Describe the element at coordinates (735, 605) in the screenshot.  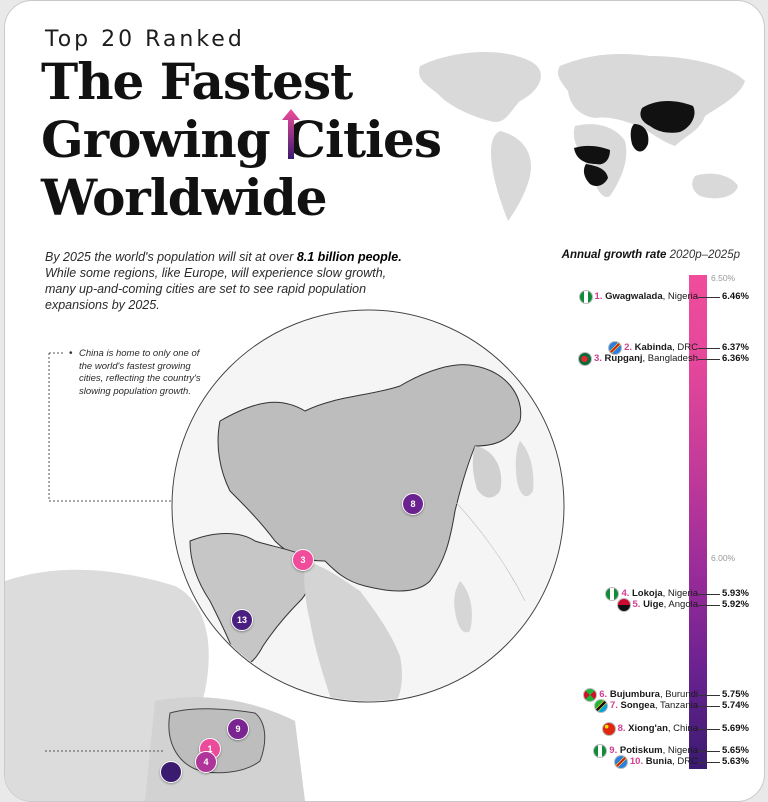
I see `growth-value: 5.92%` at that location.